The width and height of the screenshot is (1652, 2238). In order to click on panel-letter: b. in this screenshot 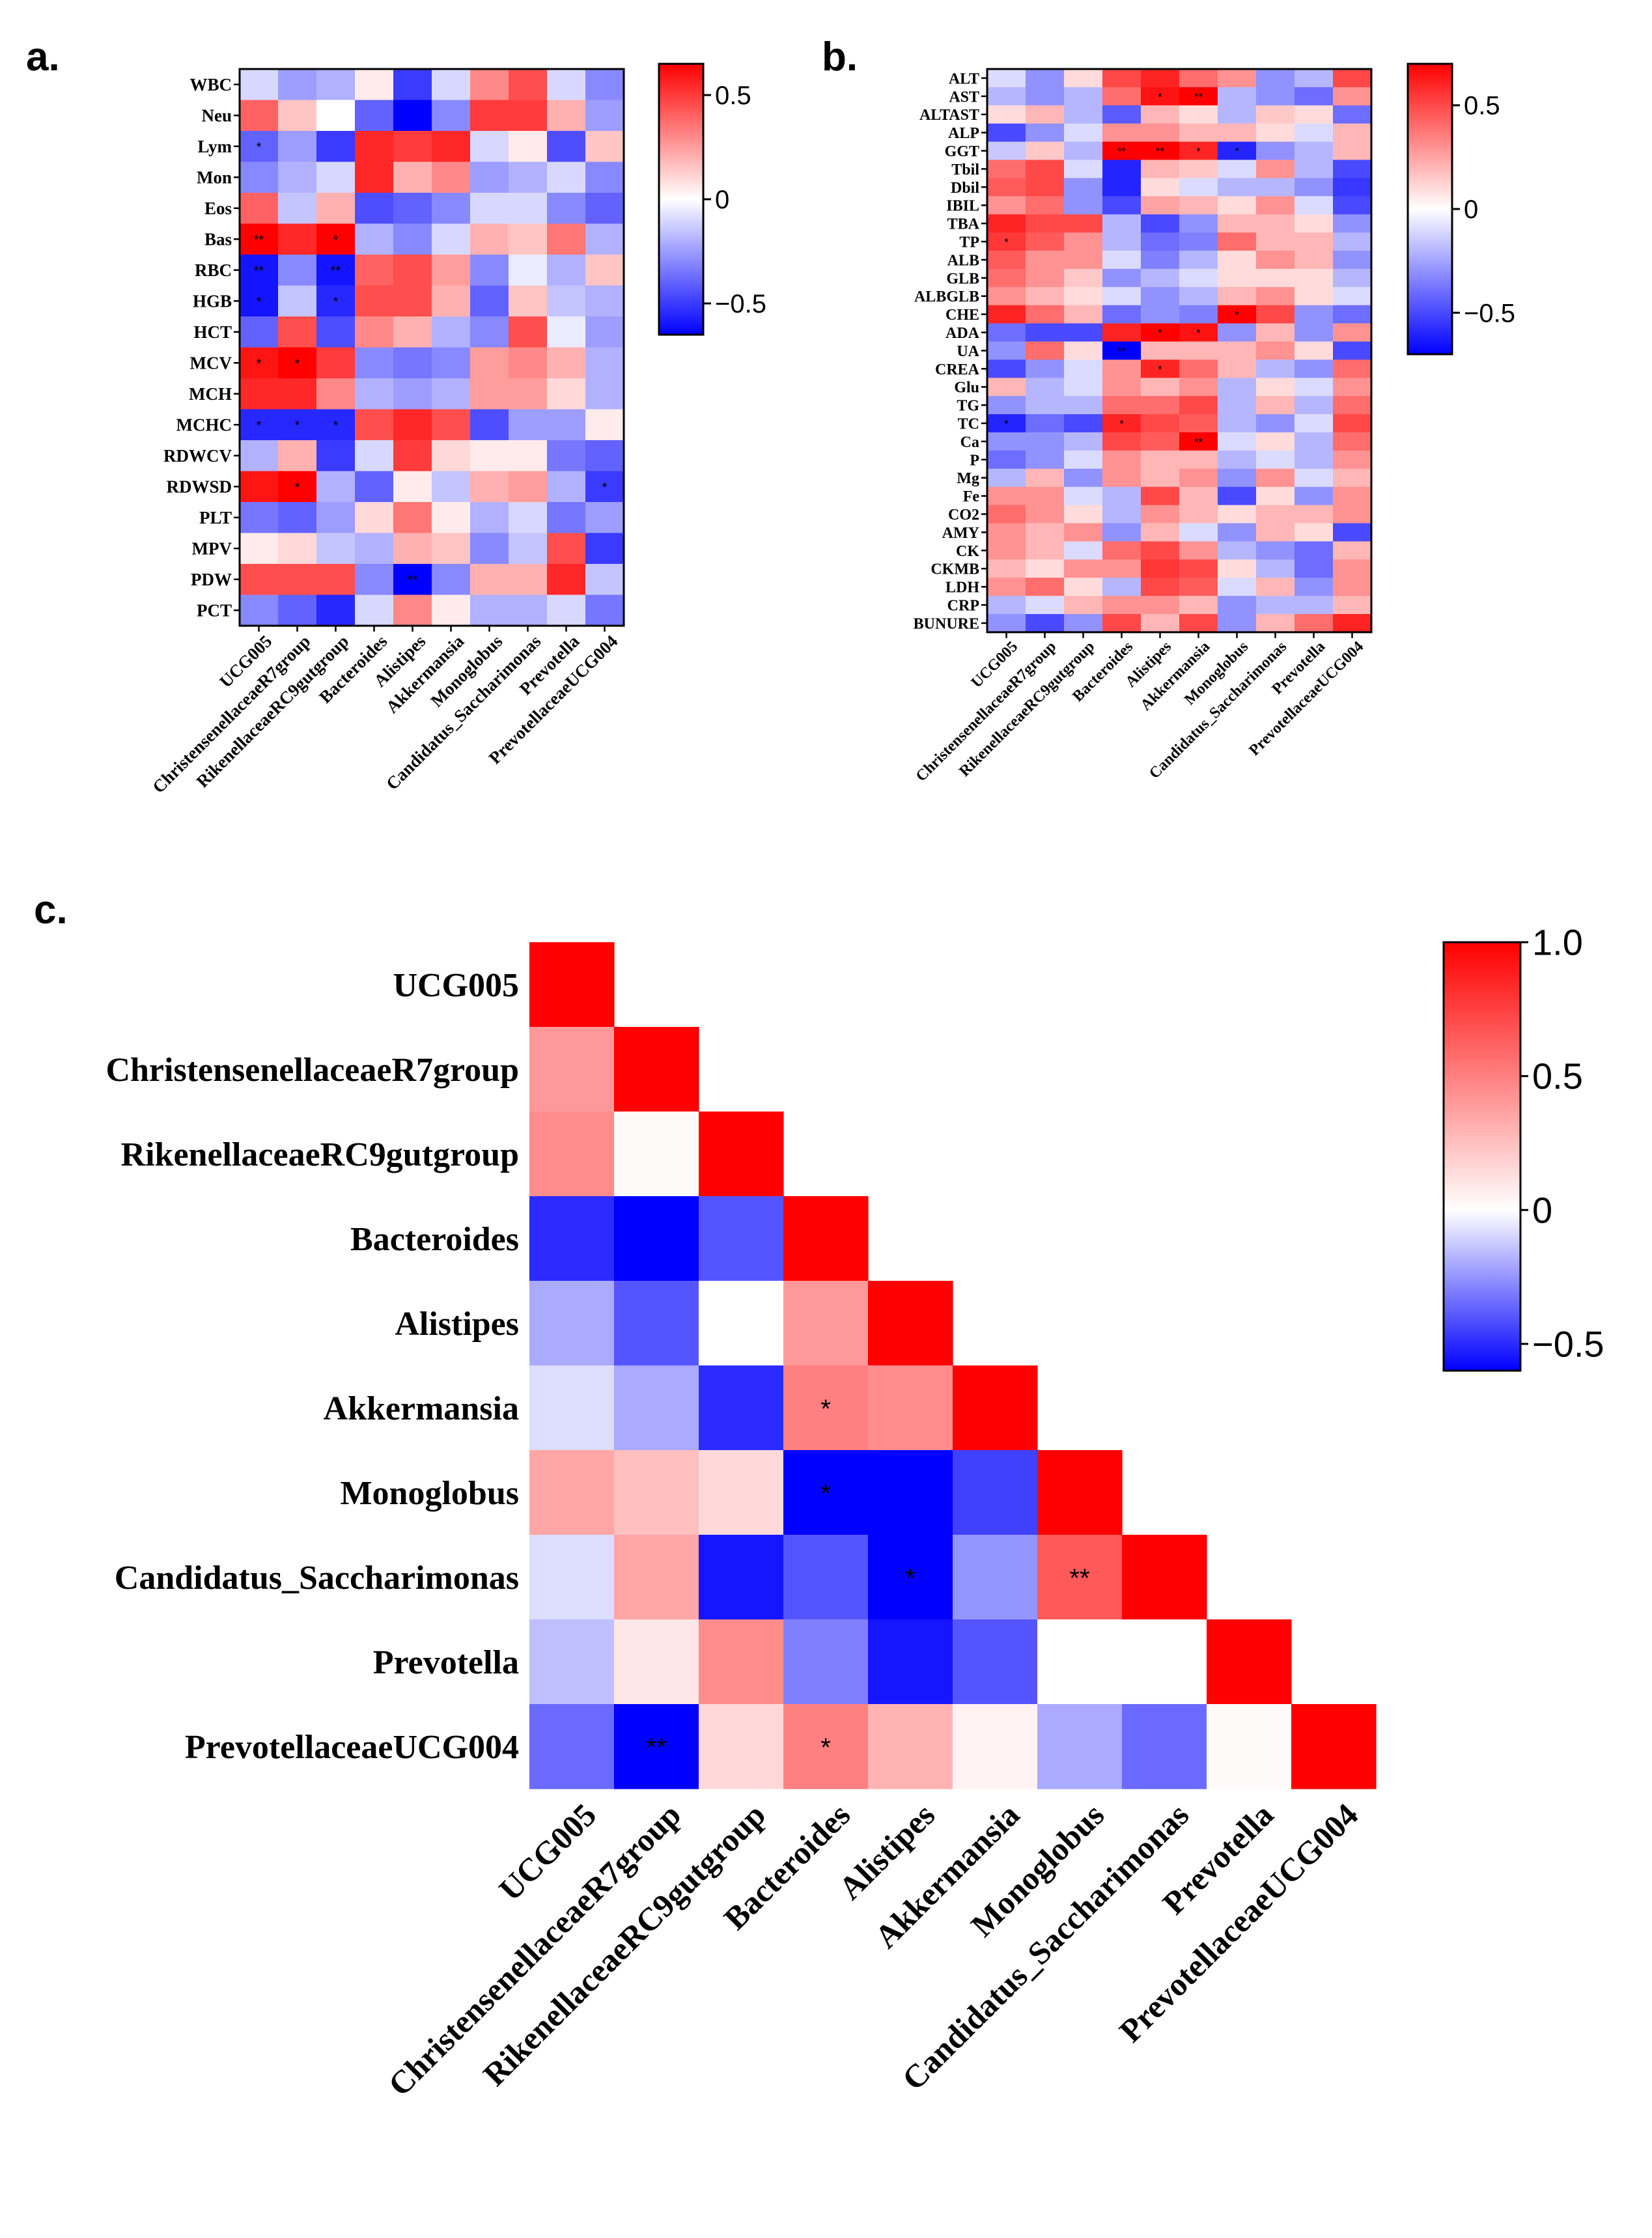, I will do `click(840, 57)`.